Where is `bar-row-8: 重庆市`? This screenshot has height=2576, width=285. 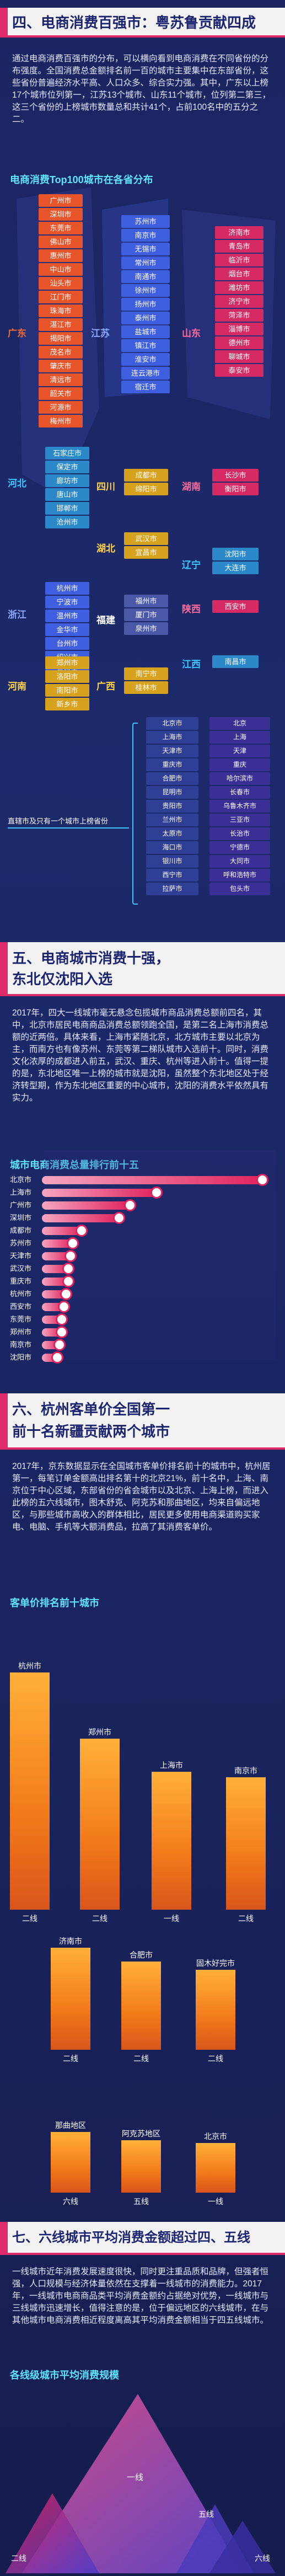
bar-row-8: 重庆市 is located at coordinates (142, 1281).